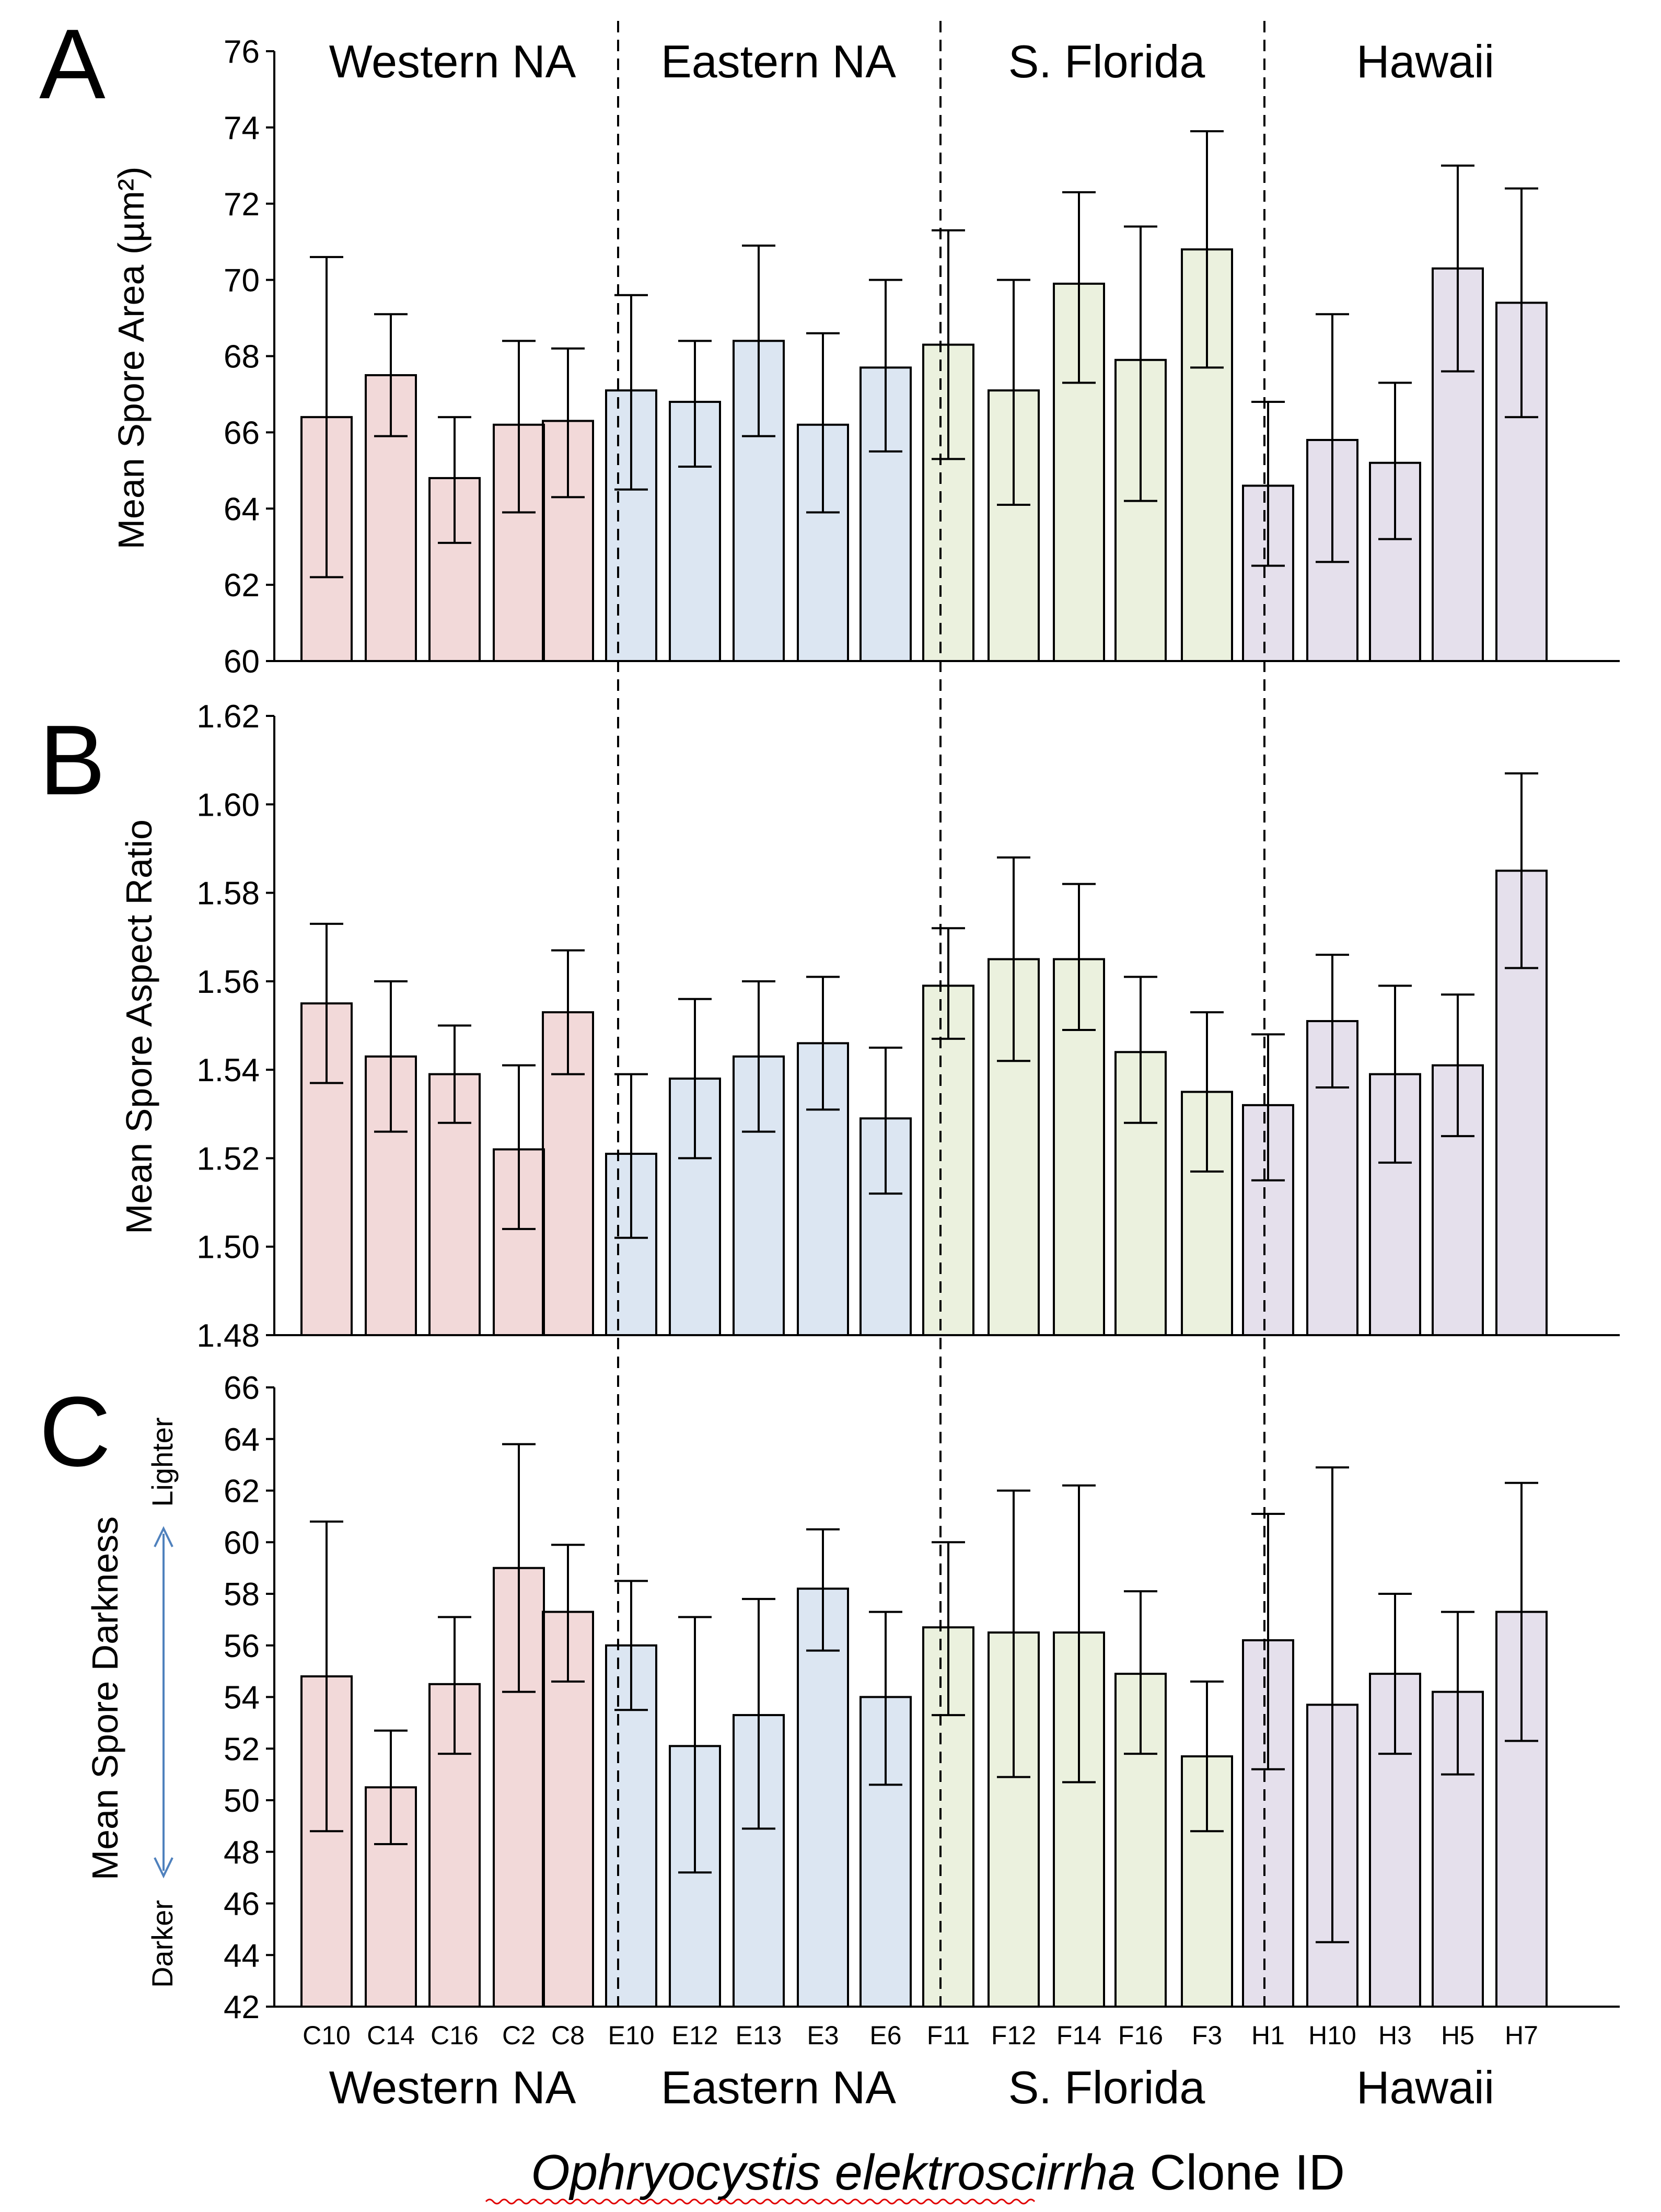 This screenshot has width=1661, height=2212. What do you see at coordinates (1395, 2036) in the screenshot?
I see `x-tick-label: H3` at bounding box center [1395, 2036].